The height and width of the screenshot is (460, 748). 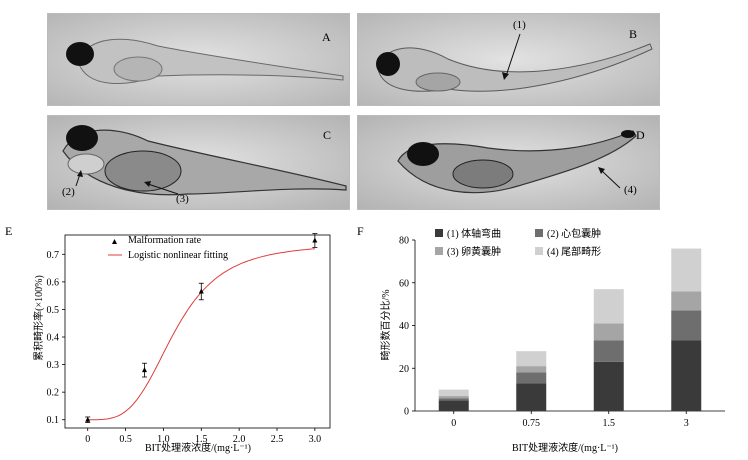 What do you see at coordinates (53, 393) in the screenshot?
I see `y-tick-label-e: 0.2` at bounding box center [53, 393].